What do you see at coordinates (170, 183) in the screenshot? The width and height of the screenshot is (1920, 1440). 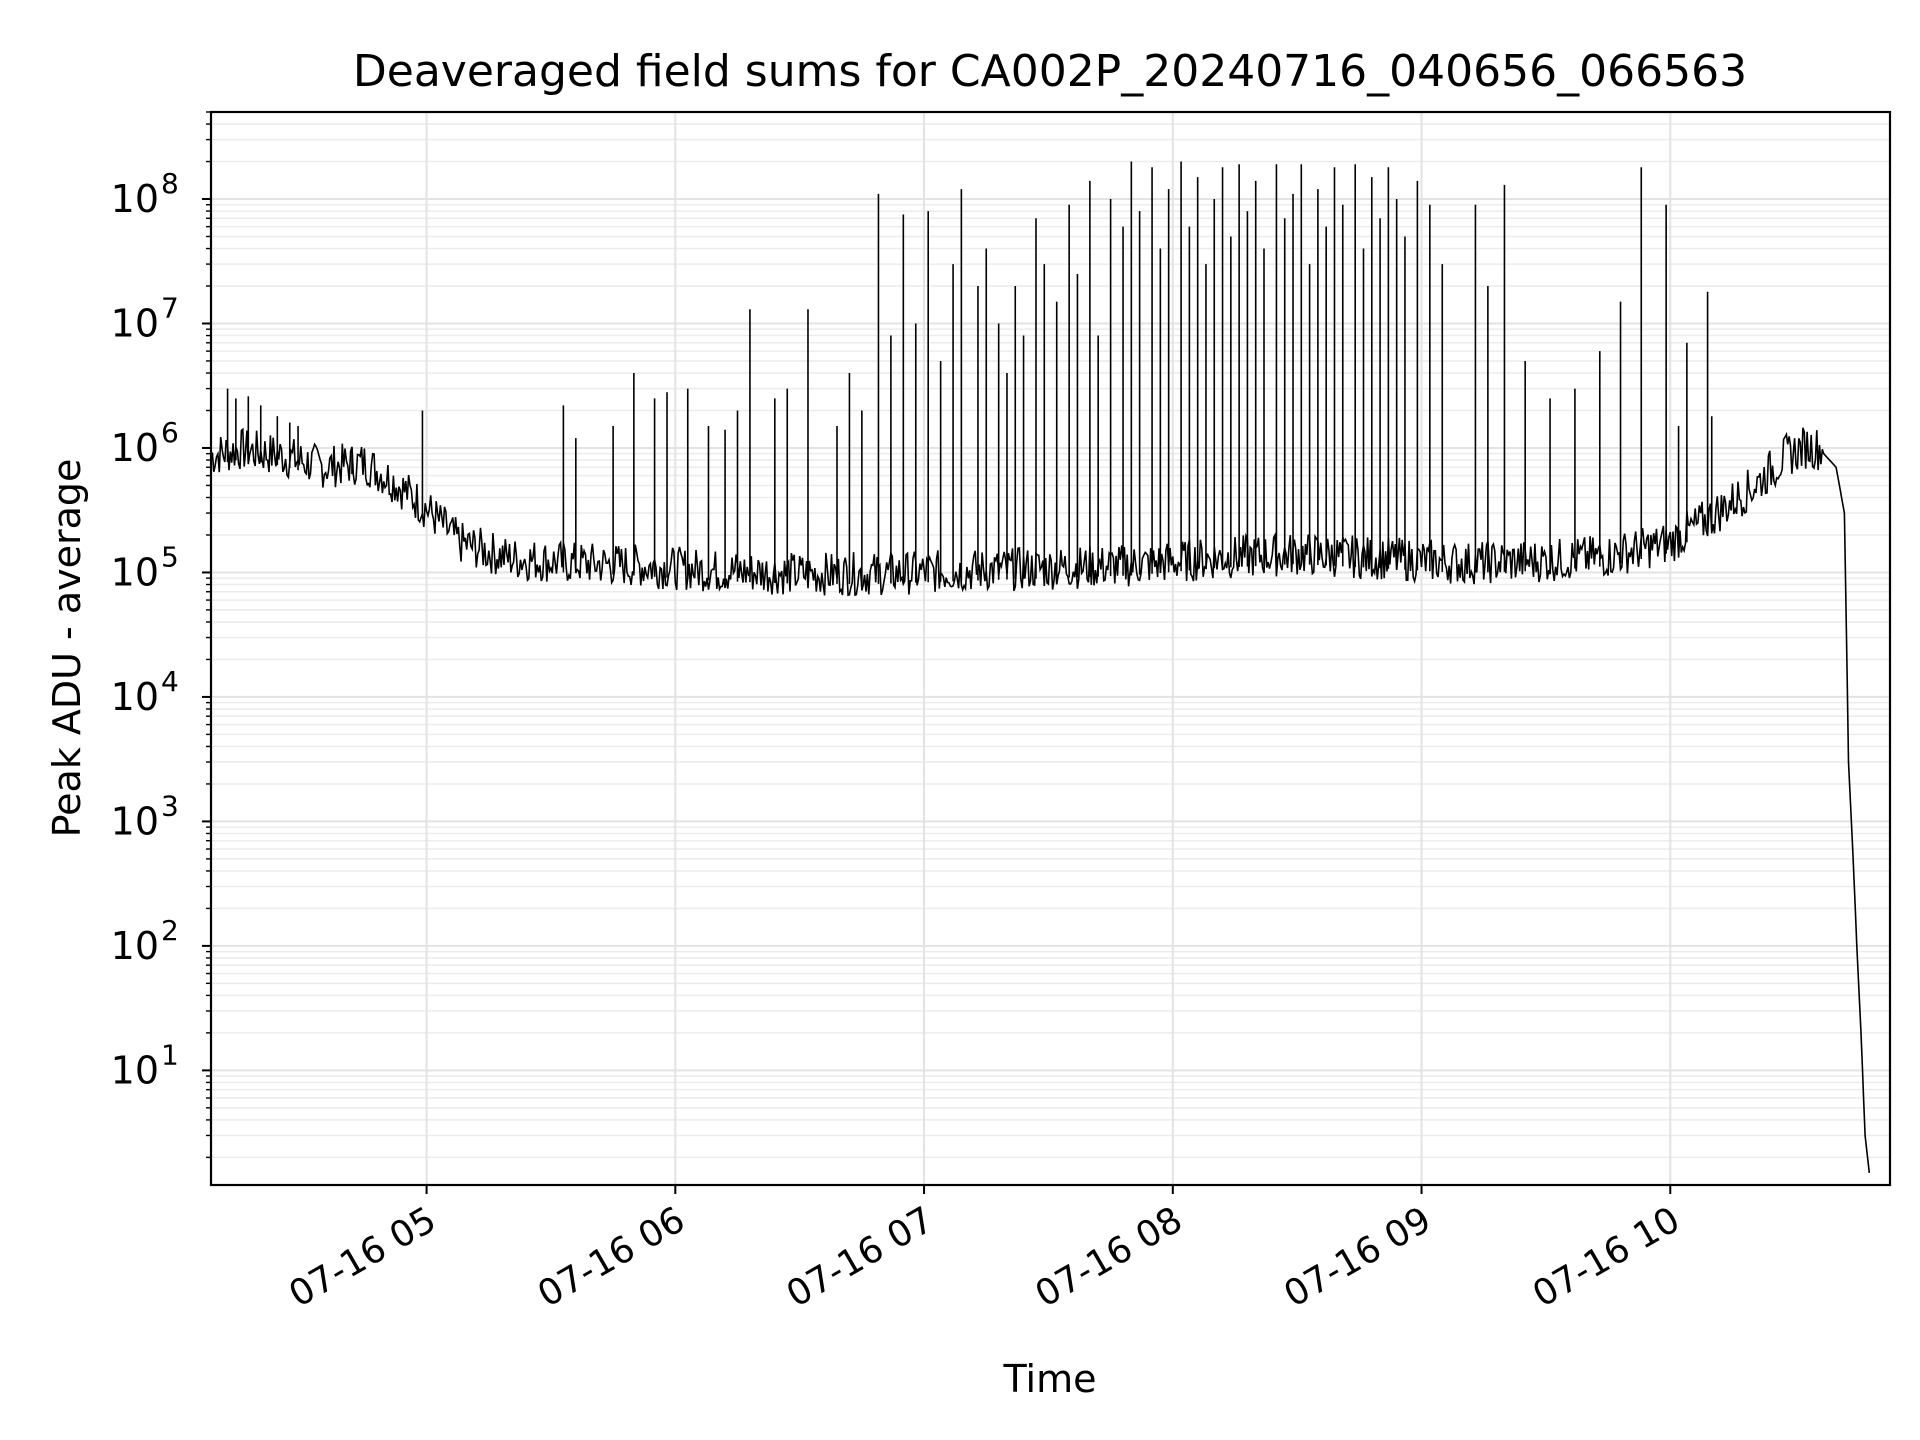 I see `y-tick-exponent: 8` at bounding box center [170, 183].